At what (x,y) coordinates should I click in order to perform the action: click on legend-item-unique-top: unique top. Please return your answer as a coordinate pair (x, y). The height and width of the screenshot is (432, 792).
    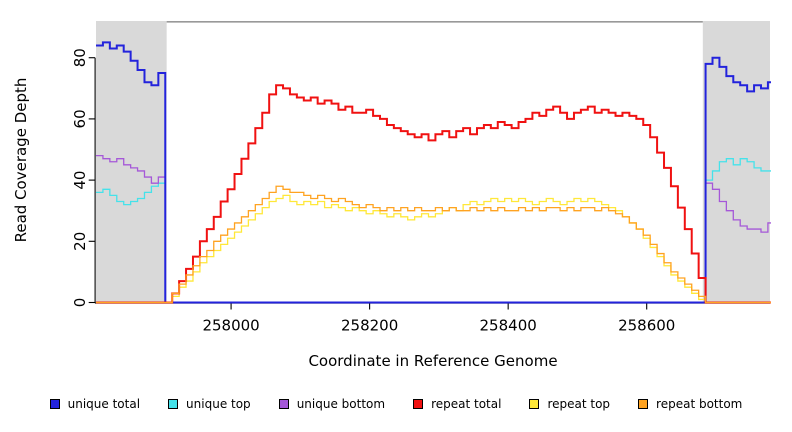
    Looking at the image, I should click on (209, 404).